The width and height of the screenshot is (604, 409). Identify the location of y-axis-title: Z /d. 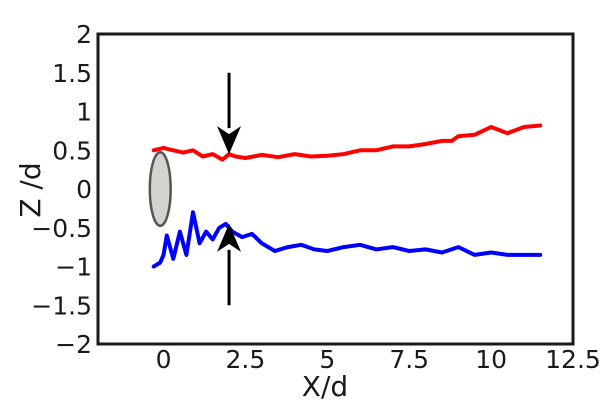
(30, 189).